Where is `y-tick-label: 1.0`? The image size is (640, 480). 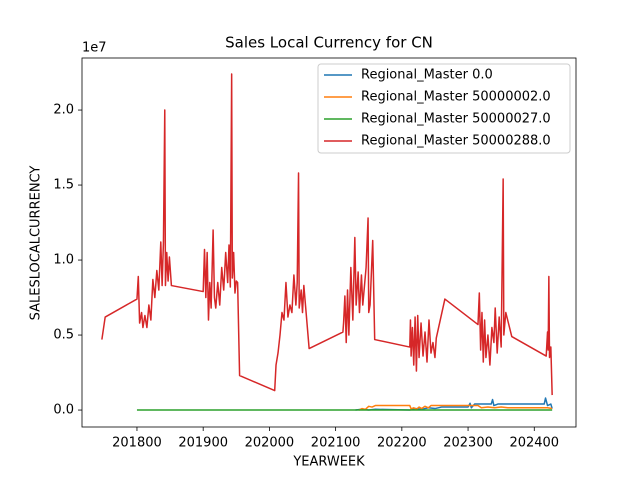
y-tick-label: 1.0 is located at coordinates (63, 260).